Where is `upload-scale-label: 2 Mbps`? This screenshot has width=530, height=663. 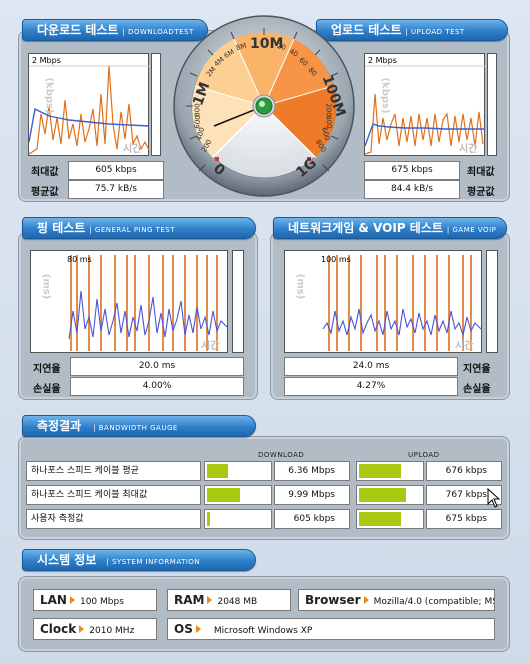
upload-scale-label: 2 Mbps is located at coordinates (382, 60).